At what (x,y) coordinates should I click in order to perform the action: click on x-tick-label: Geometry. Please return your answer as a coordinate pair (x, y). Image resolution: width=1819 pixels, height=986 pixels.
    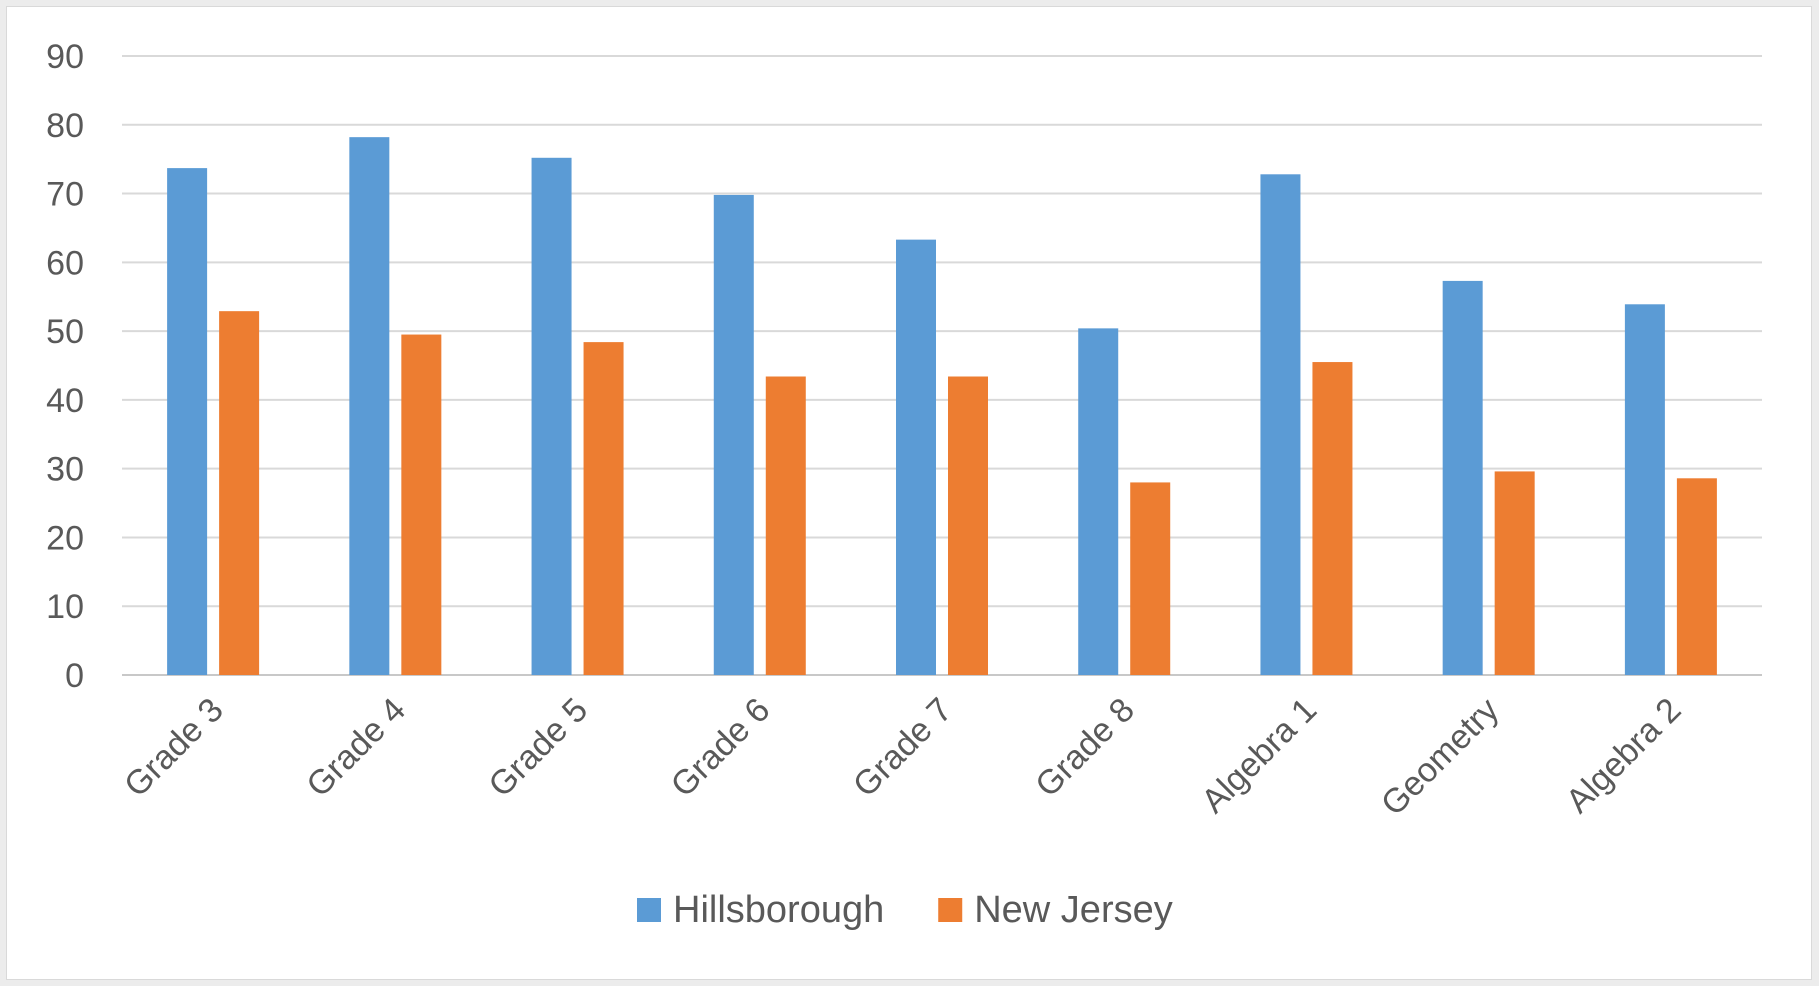
    Looking at the image, I should click on (1440, 757).